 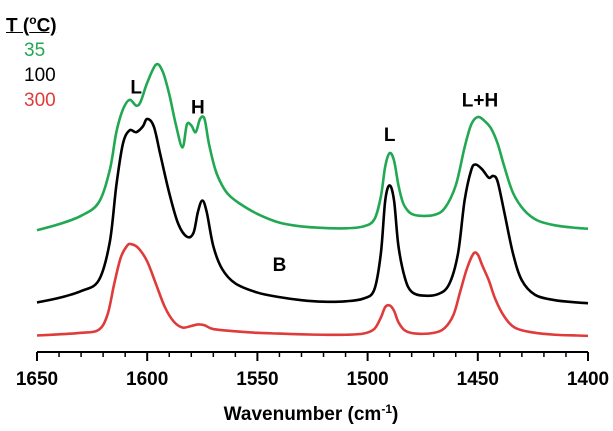 What do you see at coordinates (257, 379) in the screenshot?
I see `x-tick-label: 1550` at bounding box center [257, 379].